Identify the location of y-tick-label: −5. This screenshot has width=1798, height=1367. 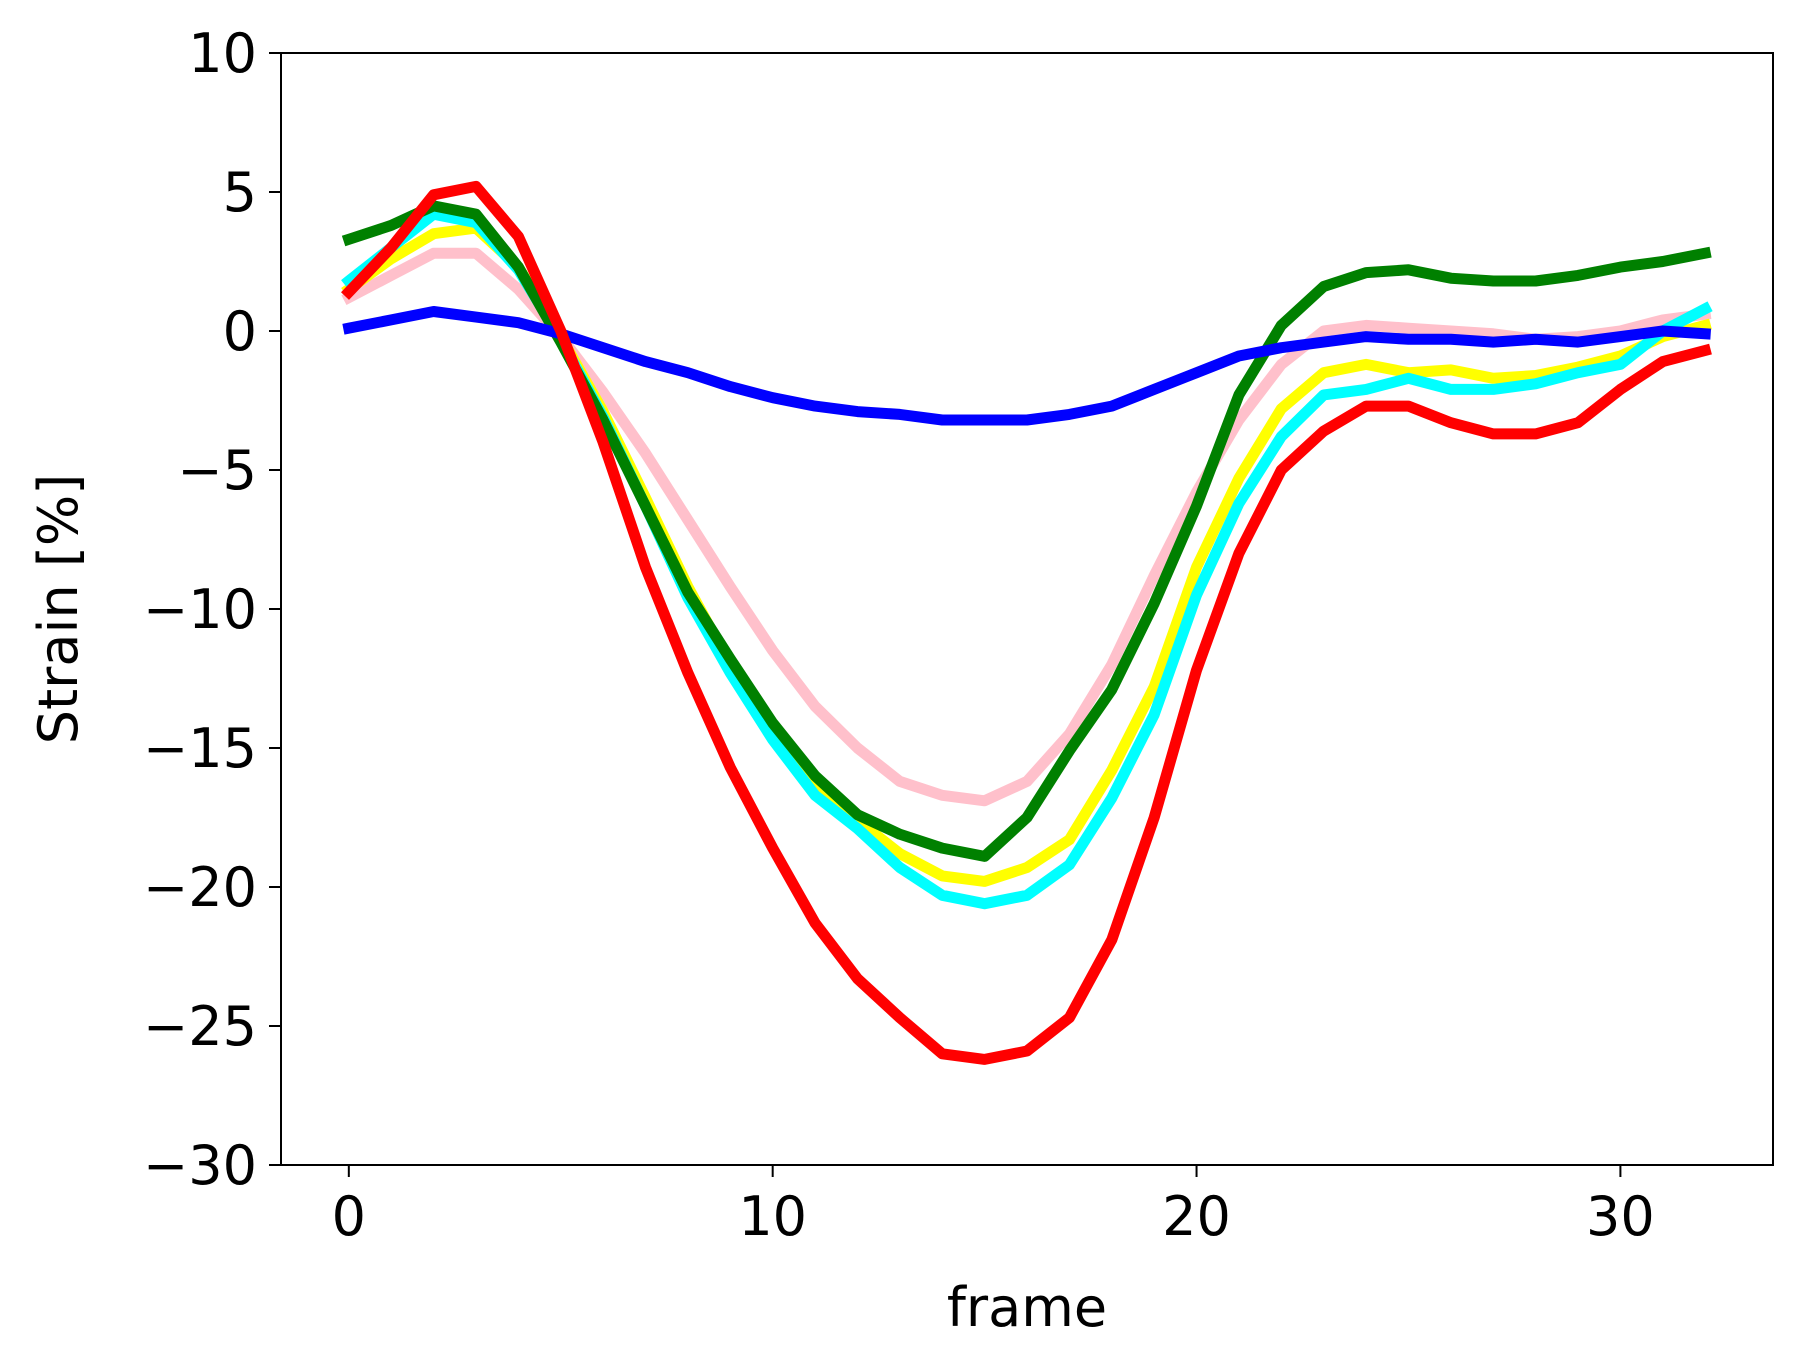
(217, 470).